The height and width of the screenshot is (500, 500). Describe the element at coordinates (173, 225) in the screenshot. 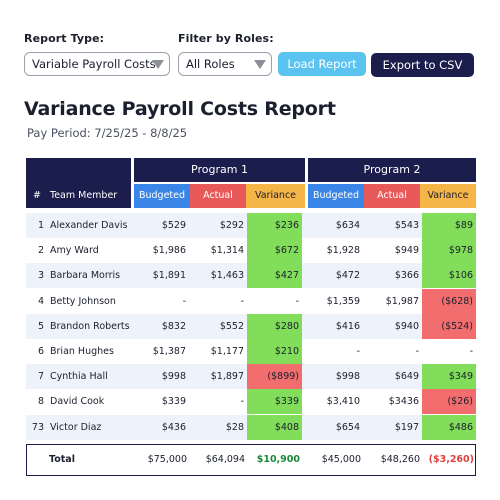

I see `budgeted-1-cell: $529` at that location.